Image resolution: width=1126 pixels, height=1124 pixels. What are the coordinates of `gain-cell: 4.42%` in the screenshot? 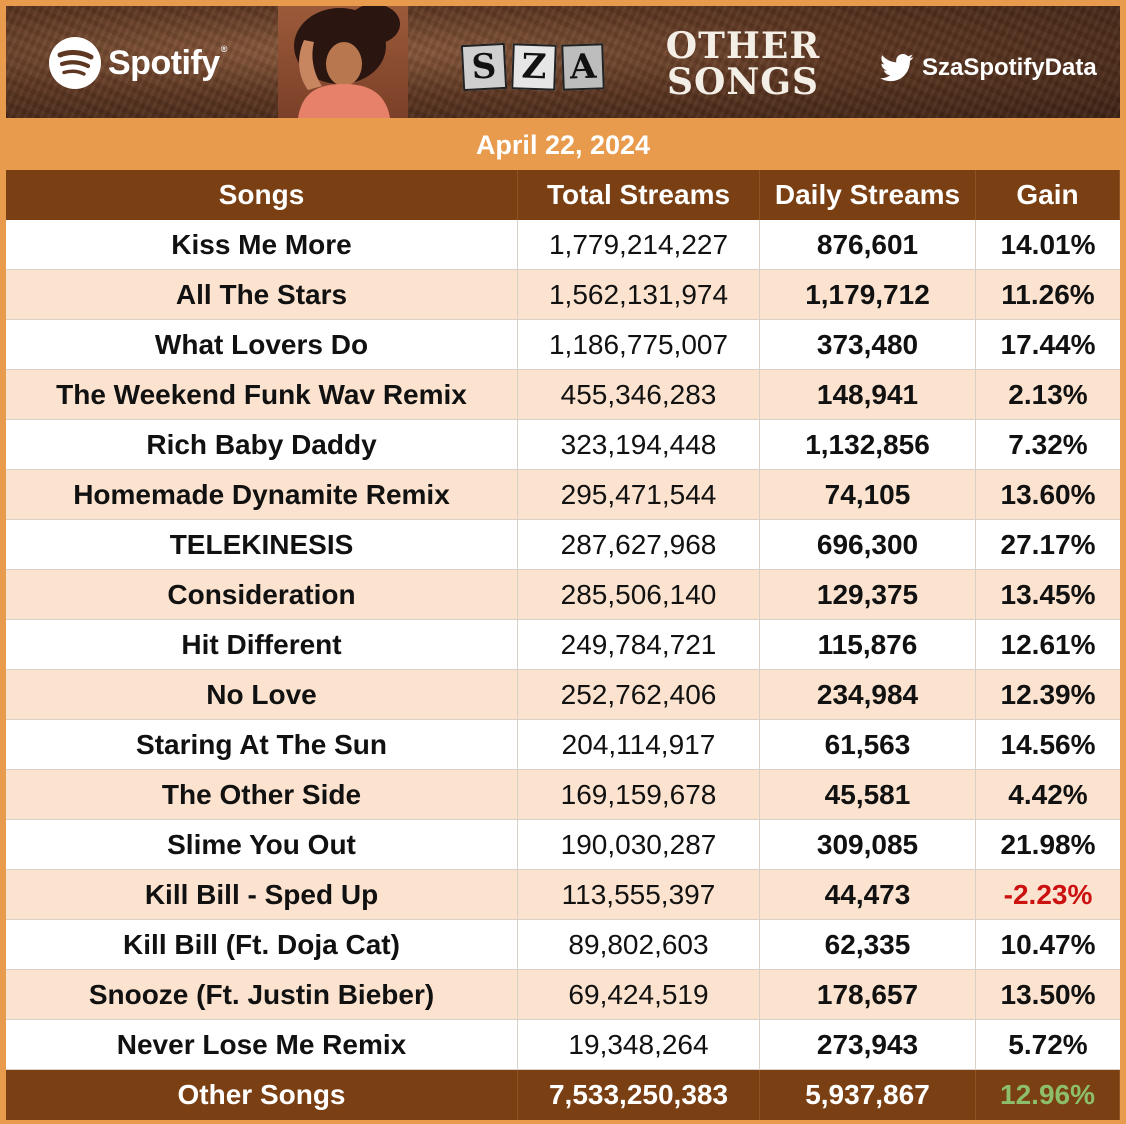 It's located at (1048, 795).